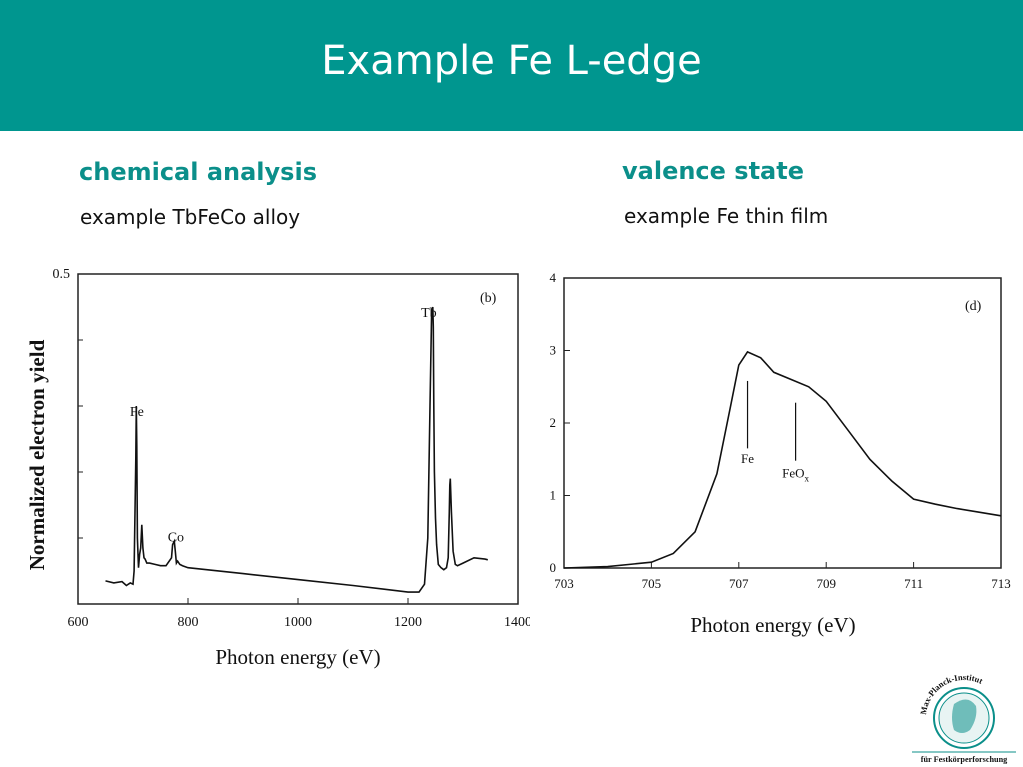  Describe the element at coordinates (553, 495) in the screenshot. I see `y-tick-label: 1` at that location.